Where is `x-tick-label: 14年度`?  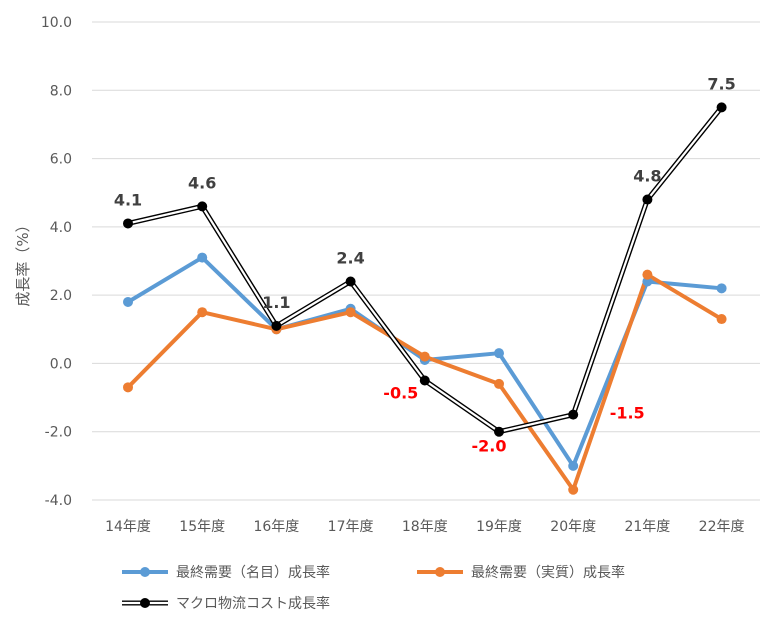
x-tick-label: 14年度 is located at coordinates (128, 527).